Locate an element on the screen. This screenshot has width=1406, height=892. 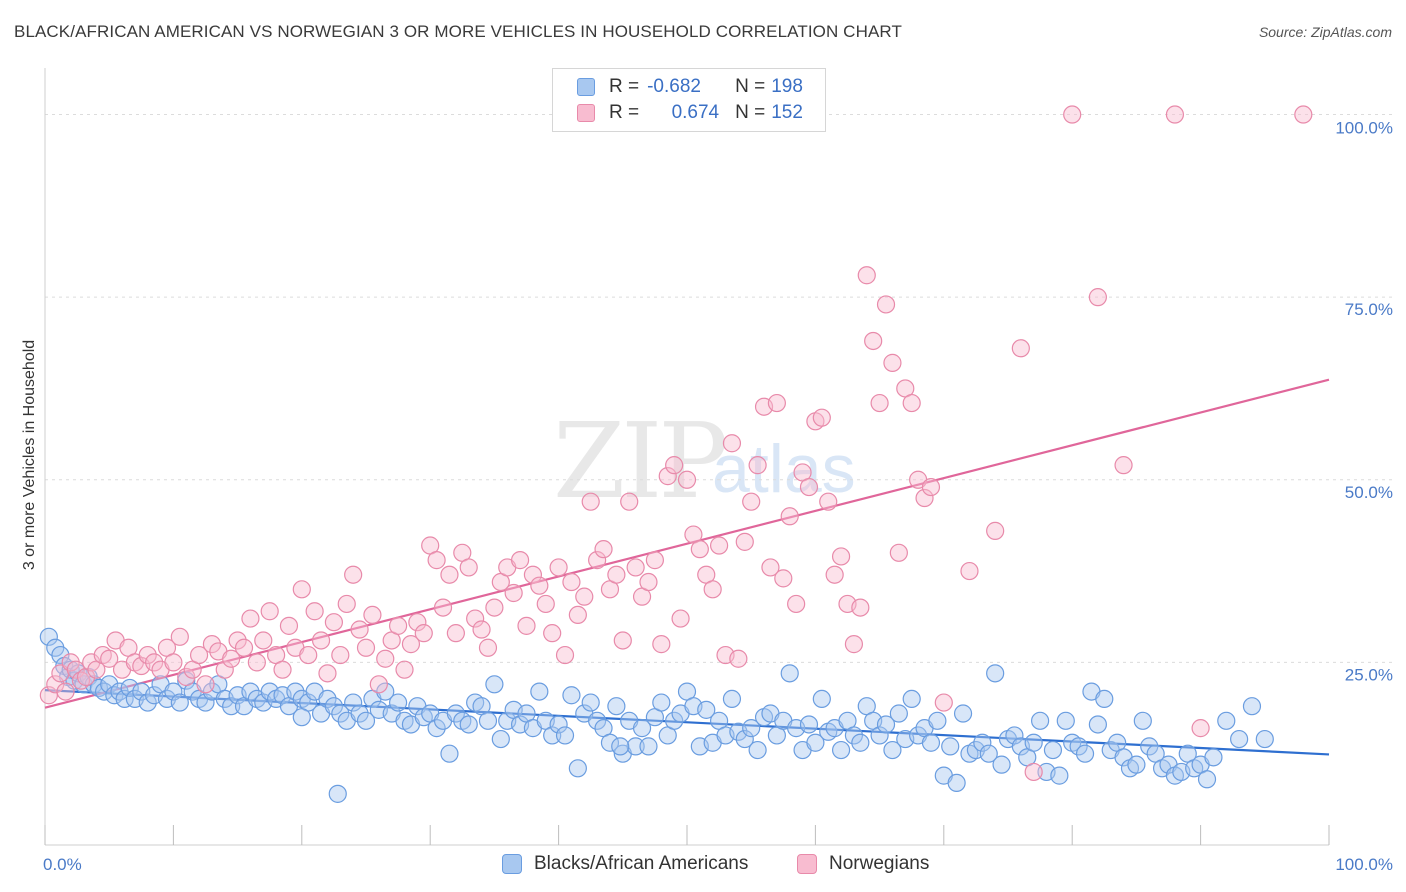
legend-item-blacks: Blacks/African Americans is located at coordinates (625, 864).